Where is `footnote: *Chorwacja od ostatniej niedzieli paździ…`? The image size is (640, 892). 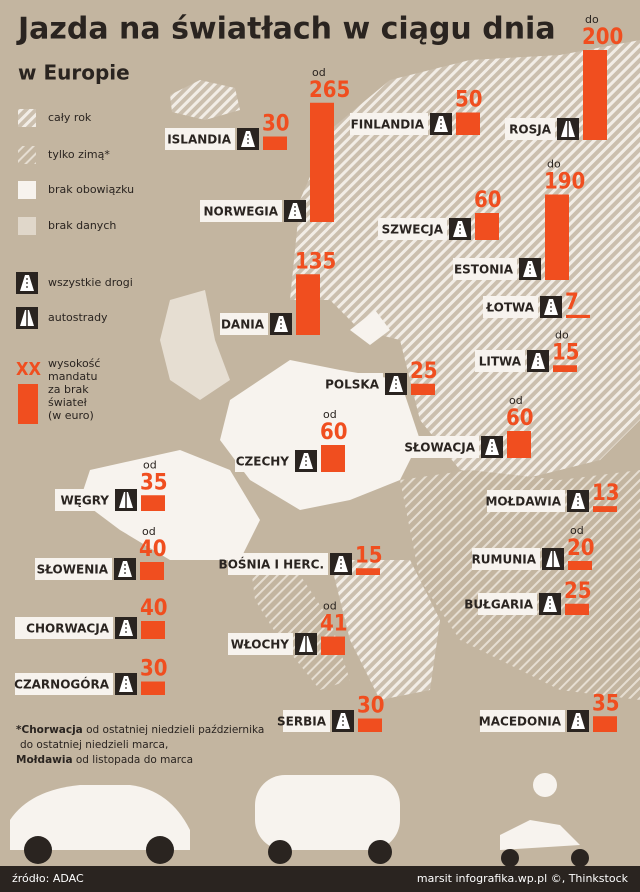 footnote: *Chorwacja od ostatniej niedzieli paździ… is located at coordinates (140, 745).